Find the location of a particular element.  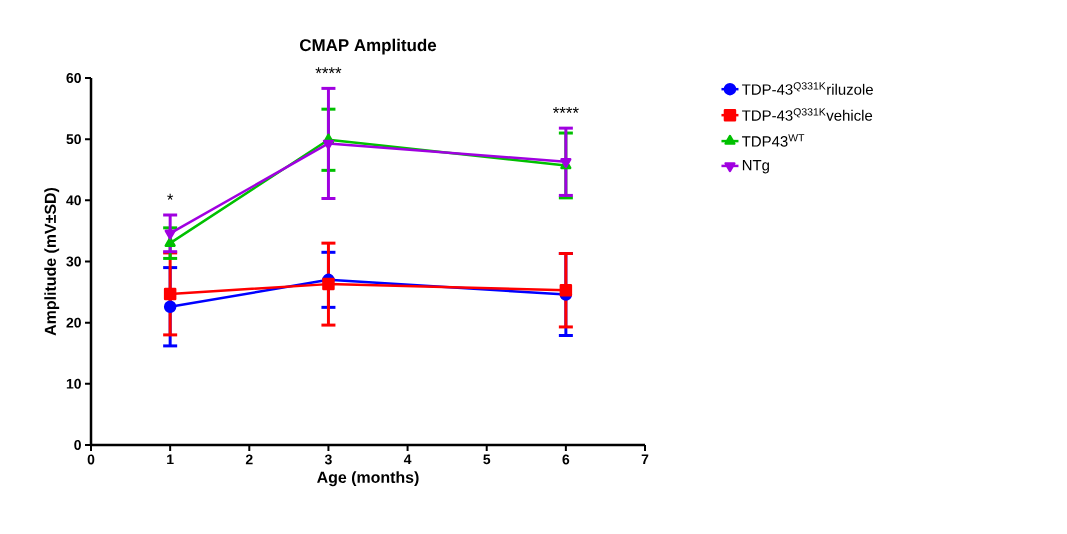

y-tick-label: 40 is located at coordinates (73, 200).